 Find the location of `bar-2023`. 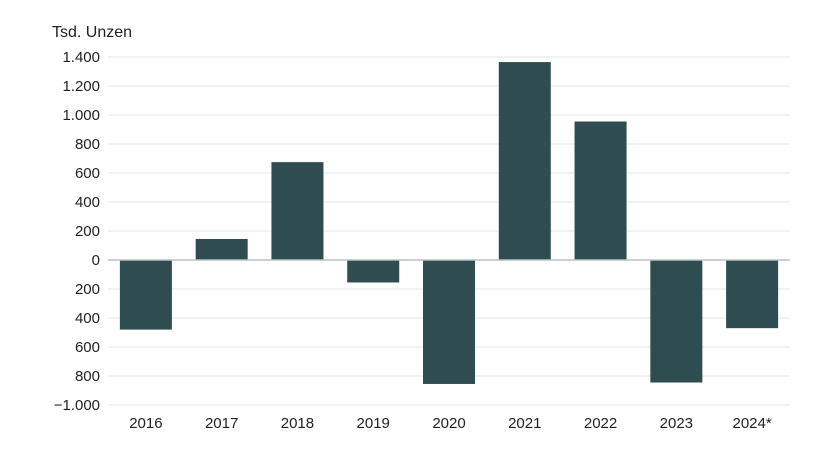

bar-2023 is located at coordinates (676, 321).